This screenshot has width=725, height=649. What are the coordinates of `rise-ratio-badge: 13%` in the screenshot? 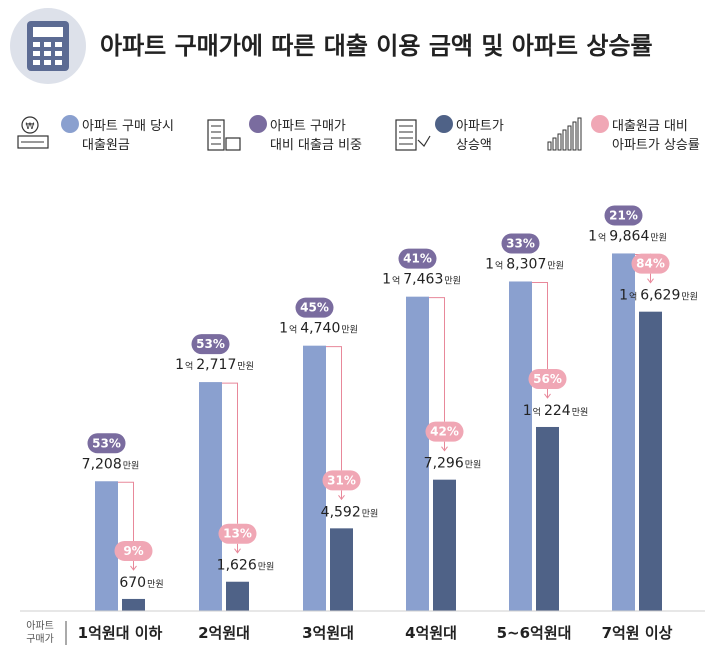 It's located at (237, 533).